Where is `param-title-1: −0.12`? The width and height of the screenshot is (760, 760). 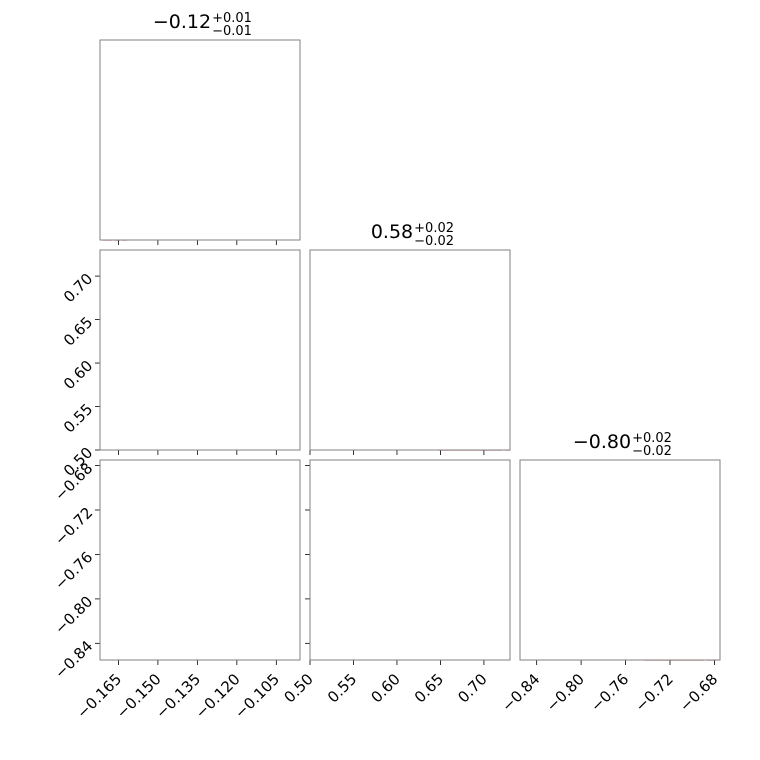
param-title-1: −0.12 is located at coordinates (182, 22).